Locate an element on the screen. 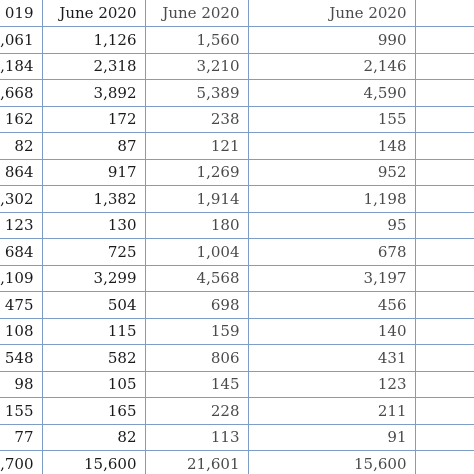 The width and height of the screenshot is (474, 474). table-row: ,700 15,600 21,601 15,600 is located at coordinates (237, 462).